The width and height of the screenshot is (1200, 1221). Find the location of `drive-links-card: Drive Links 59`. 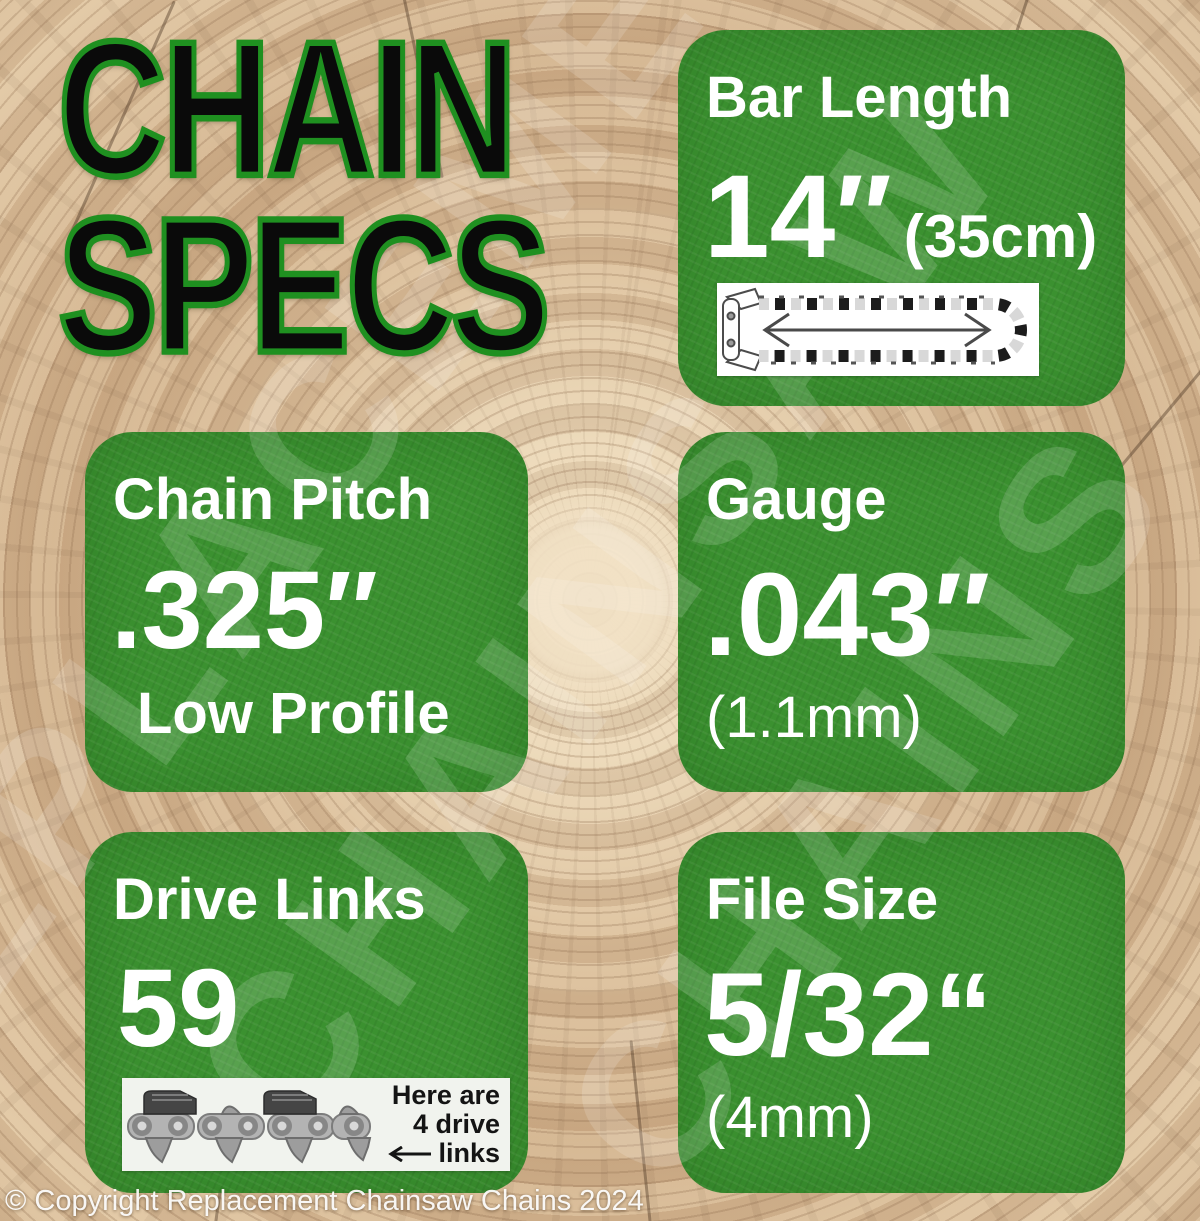

drive-links-card: Drive Links 59 is located at coordinates (306, 1012).